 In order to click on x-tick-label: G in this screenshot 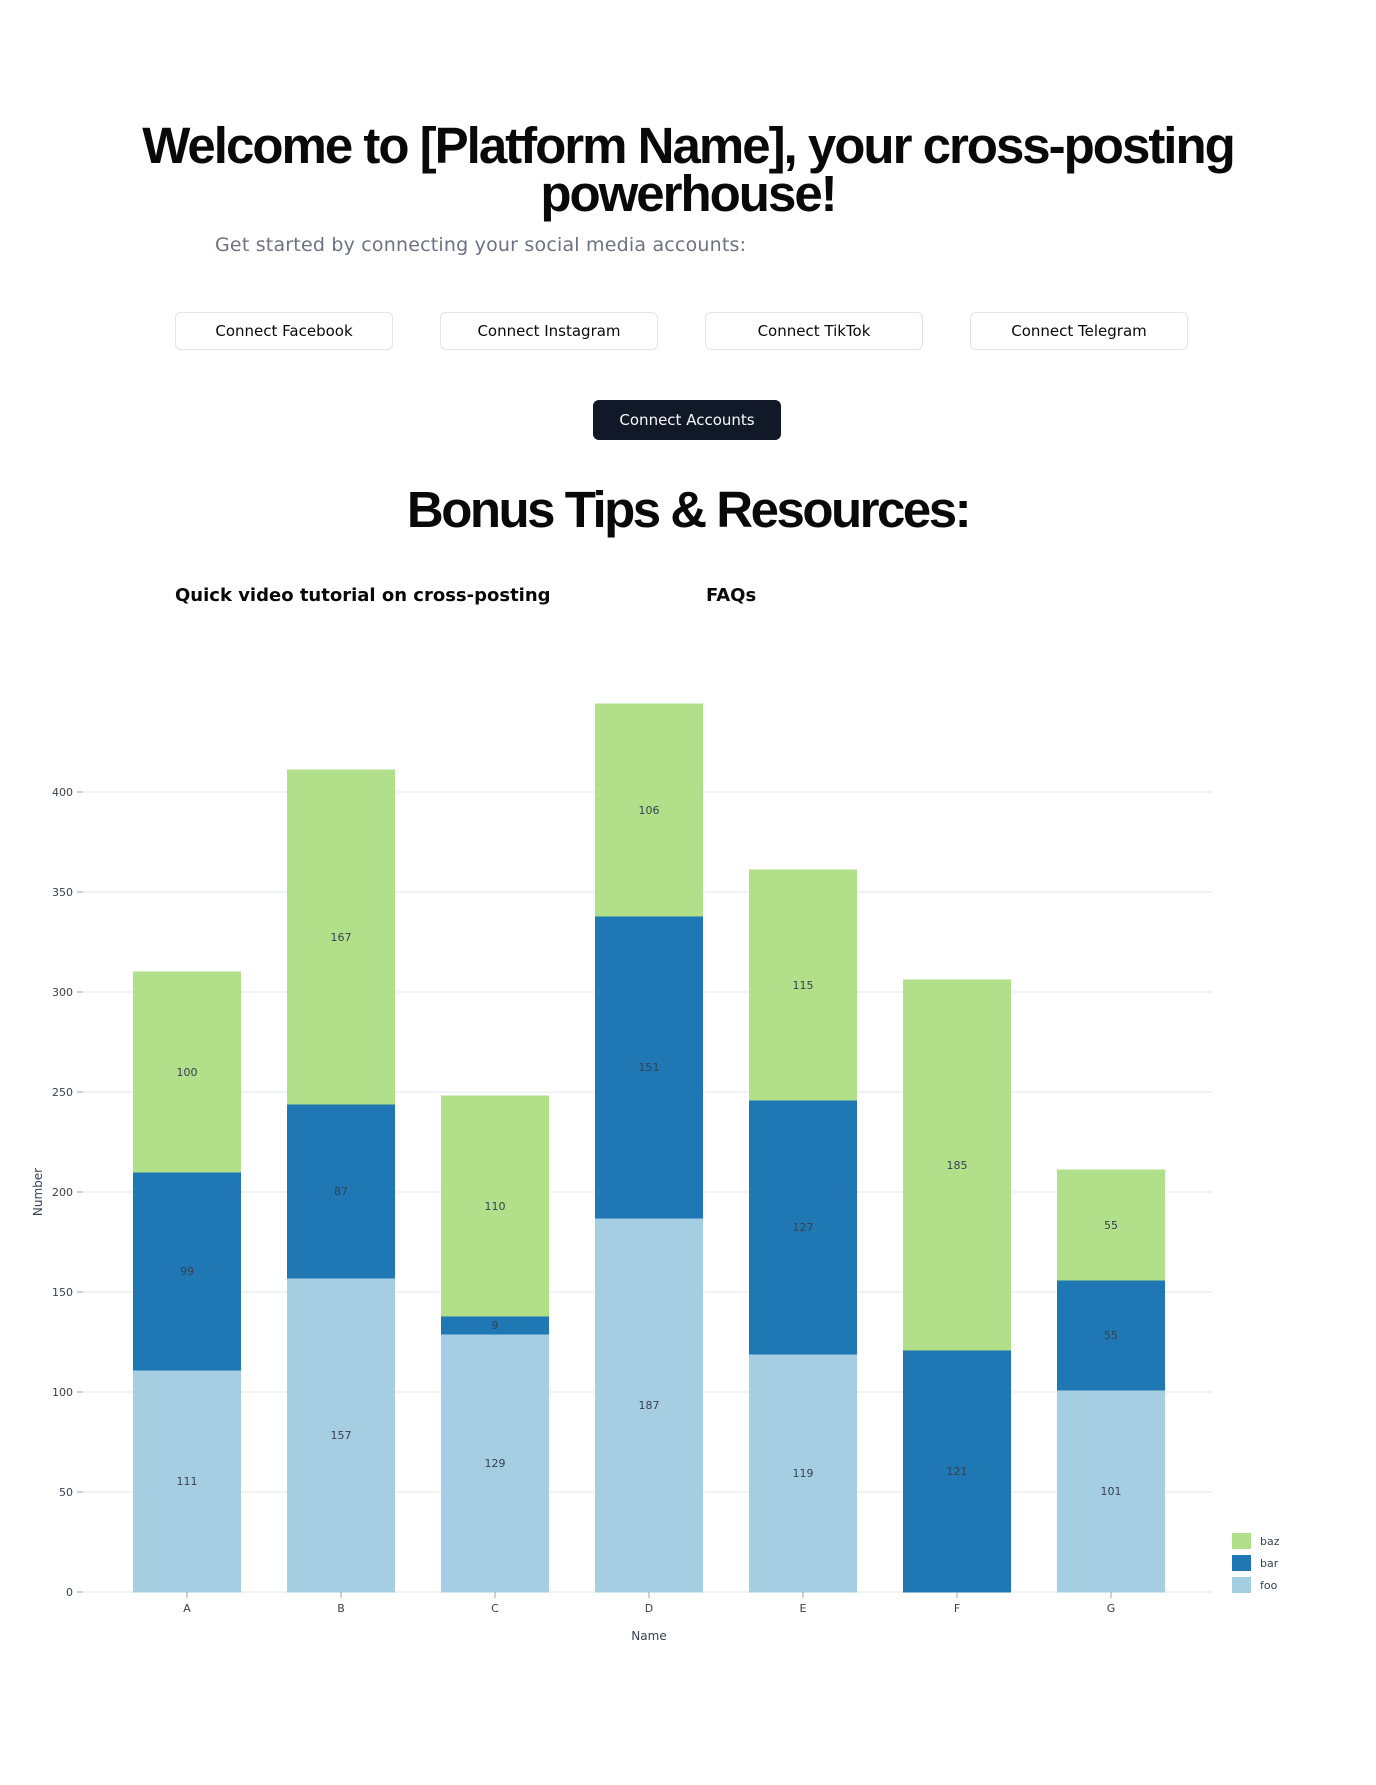, I will do `click(1111, 1608)`.